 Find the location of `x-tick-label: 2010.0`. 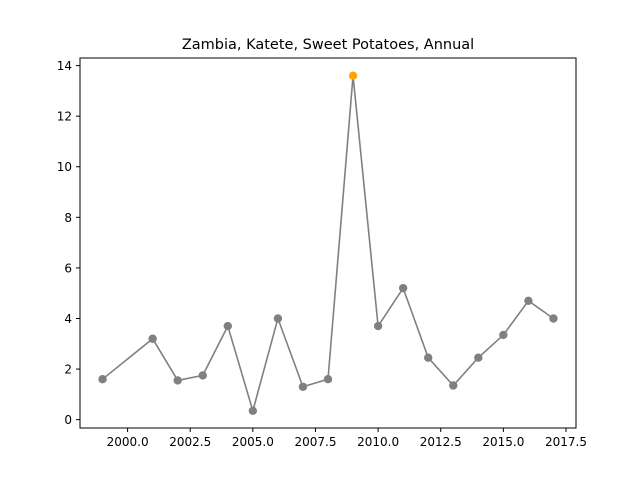

x-tick-label: 2010.0 is located at coordinates (378, 442).